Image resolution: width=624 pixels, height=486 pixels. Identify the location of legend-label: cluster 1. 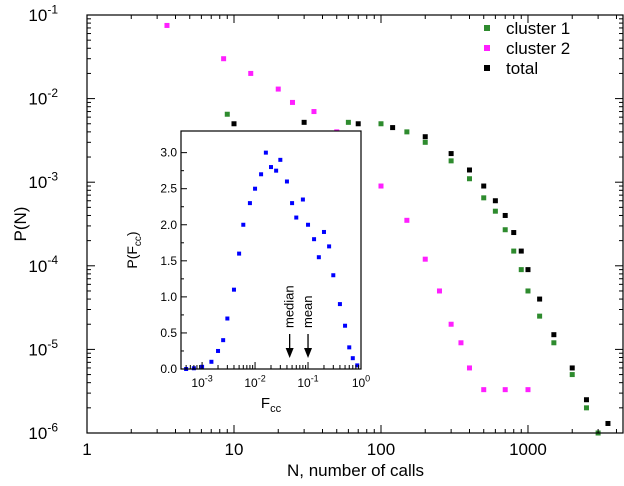
(538, 28).